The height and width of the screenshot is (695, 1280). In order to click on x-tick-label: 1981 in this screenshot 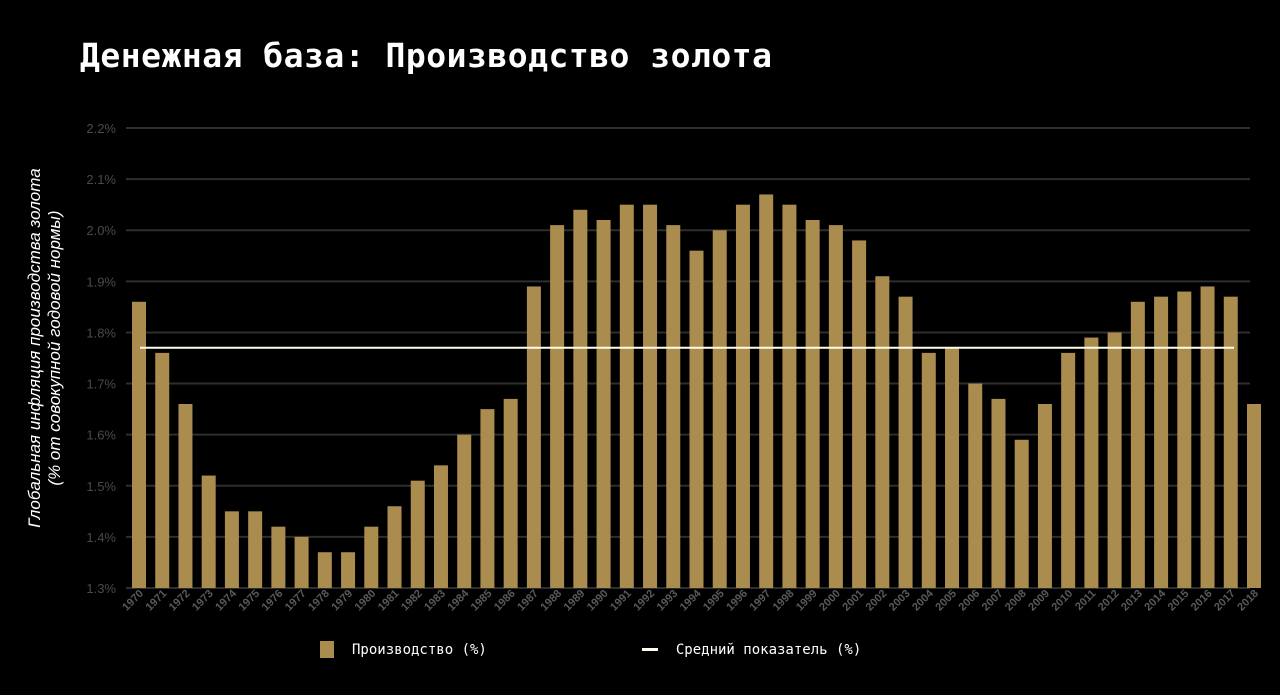, I will do `click(389, 601)`.